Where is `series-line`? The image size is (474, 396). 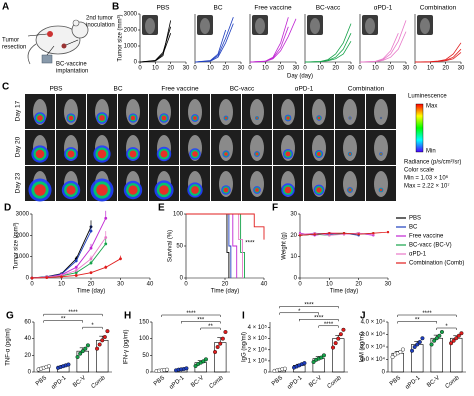 series-line is located at coordinates (155, 41).